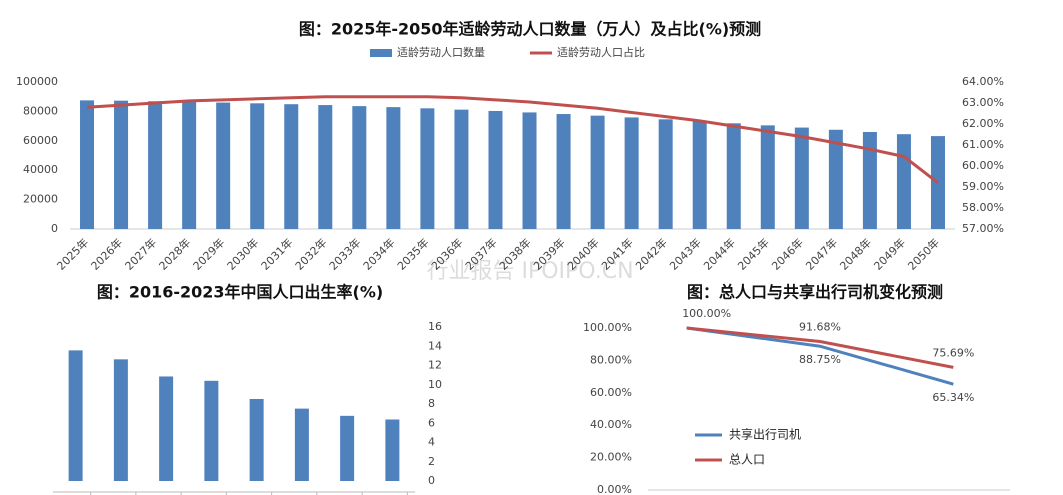 Image resolution: width=1063 pixels, height=495 pixels. I want to click on x-tick-label: 2045年, so click(753, 253).